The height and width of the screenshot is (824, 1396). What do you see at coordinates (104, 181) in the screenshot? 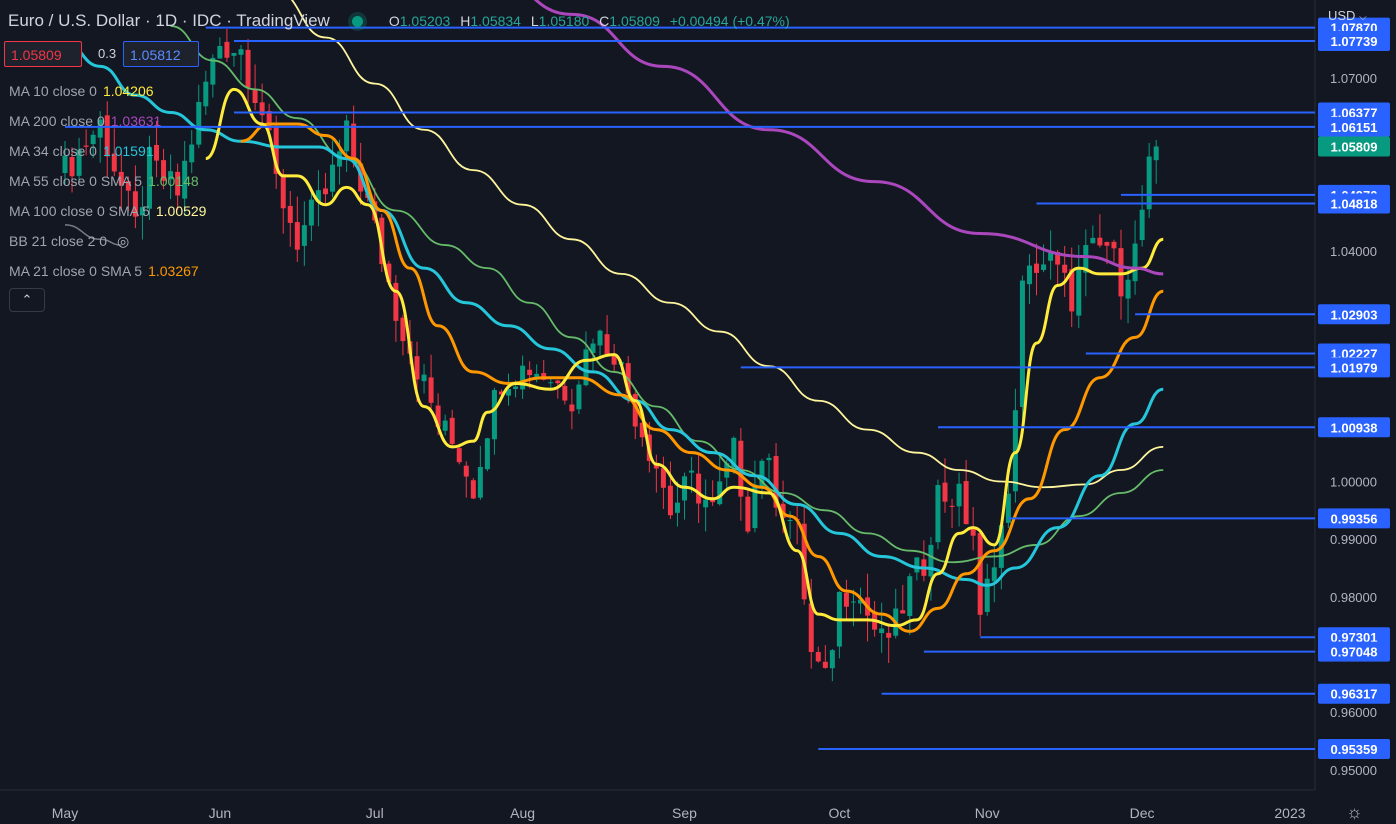
I see `indicator-legend-item: MA 55 close 0 SMA 5 1.00148` at bounding box center [104, 181].